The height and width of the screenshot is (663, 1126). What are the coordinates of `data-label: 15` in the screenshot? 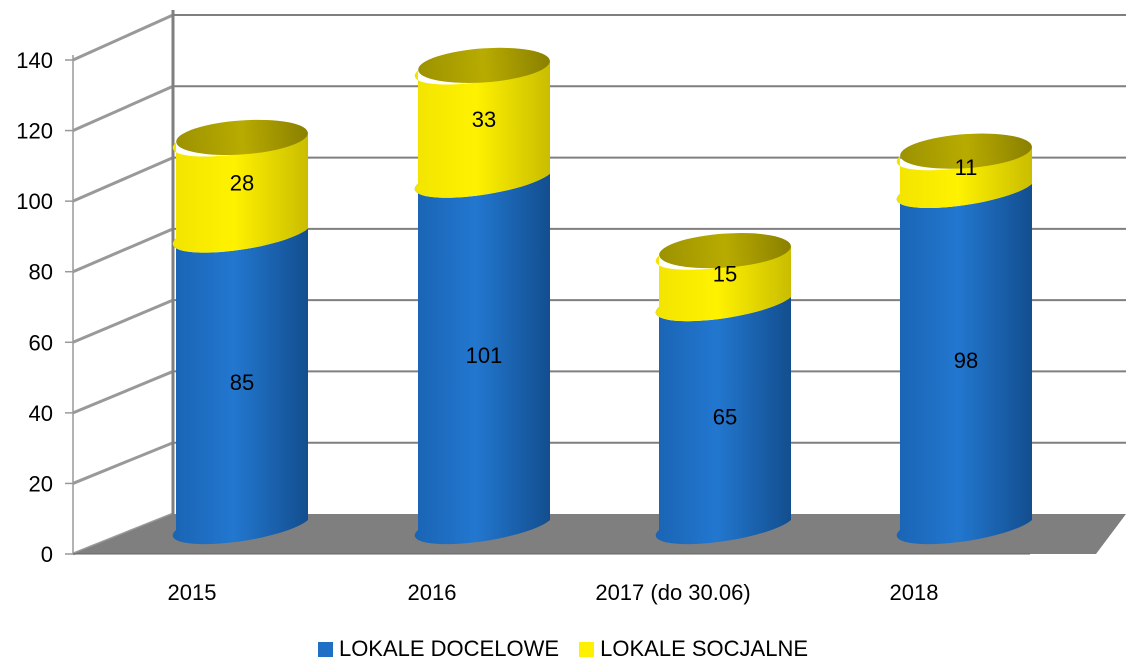 It's located at (725, 273).